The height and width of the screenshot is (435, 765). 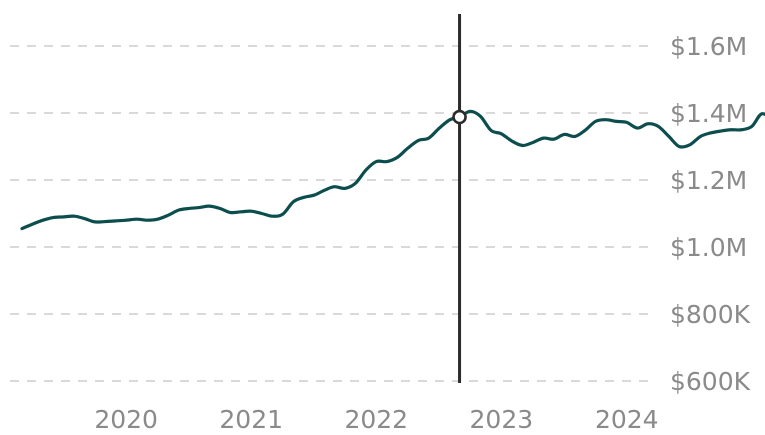 I want to click on x-tick-label: 2023, so click(x=502, y=419).